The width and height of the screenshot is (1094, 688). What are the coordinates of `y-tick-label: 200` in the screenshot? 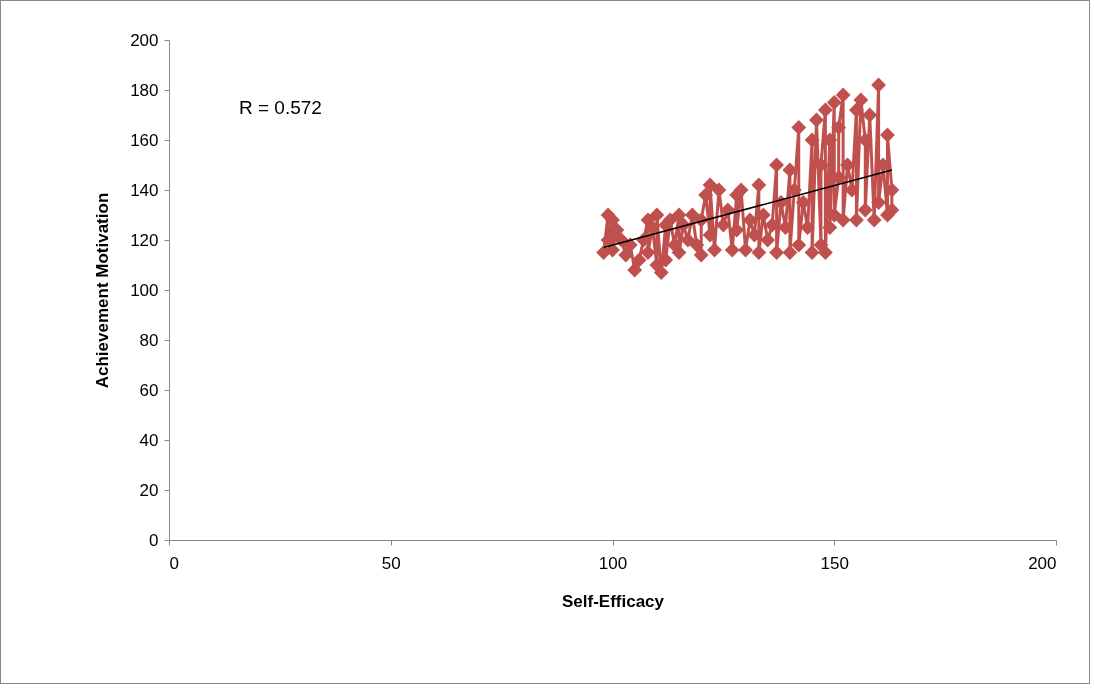 It's located at (144, 40).